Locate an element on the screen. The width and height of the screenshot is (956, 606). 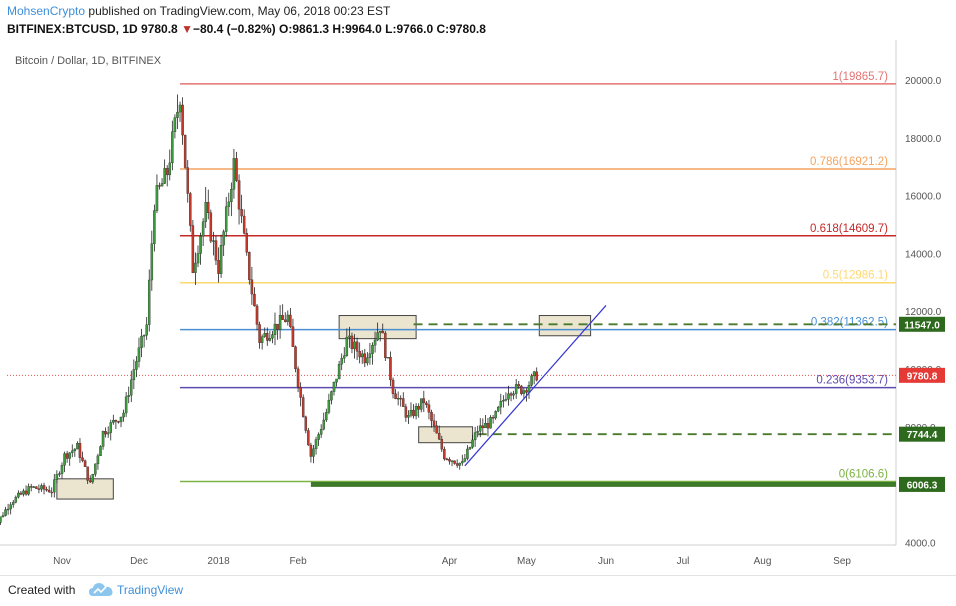
trendline is located at coordinates (535, 386).